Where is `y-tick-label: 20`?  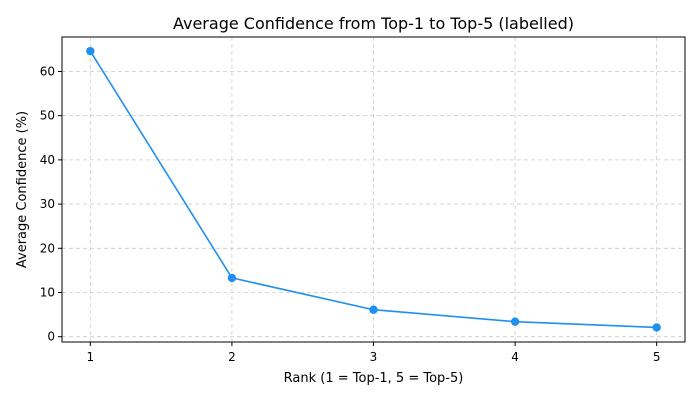 y-tick-label: 20 is located at coordinates (47, 248).